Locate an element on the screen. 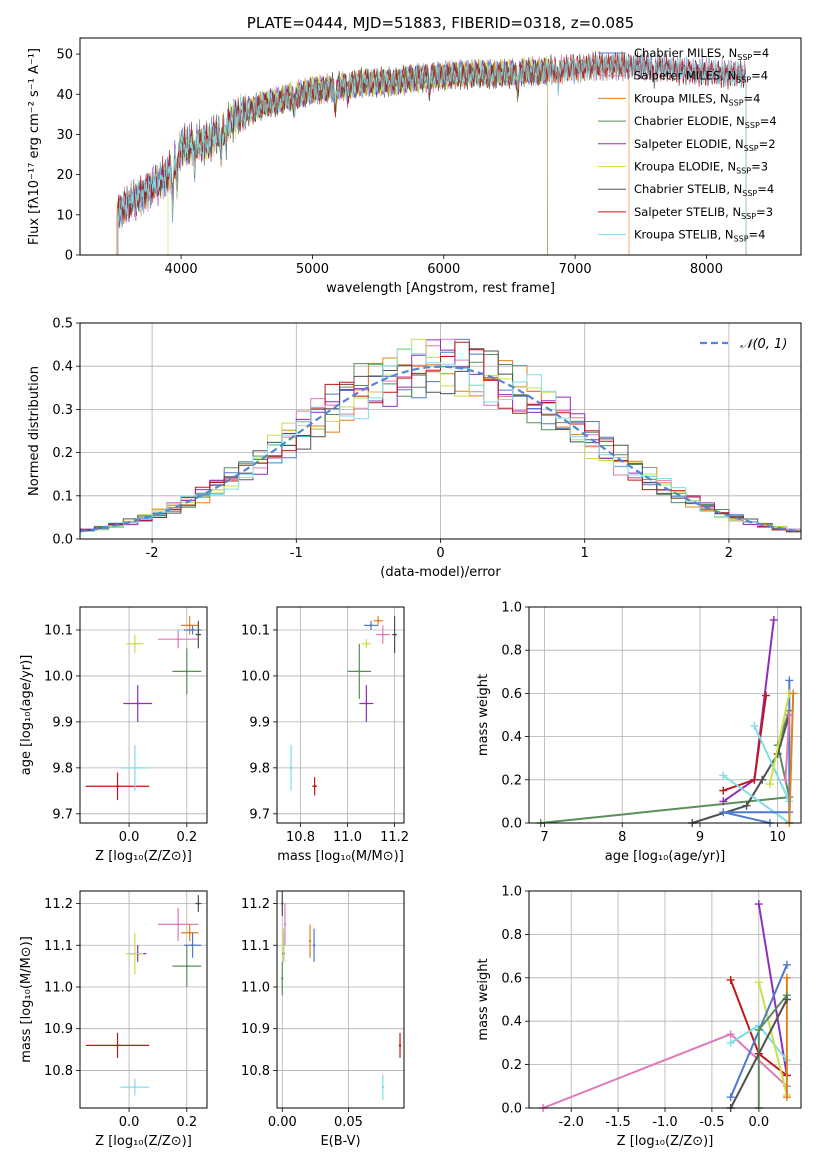 This screenshot has width=819, height=1170. spectrum-x-tick-label: 5000 is located at coordinates (312, 269).